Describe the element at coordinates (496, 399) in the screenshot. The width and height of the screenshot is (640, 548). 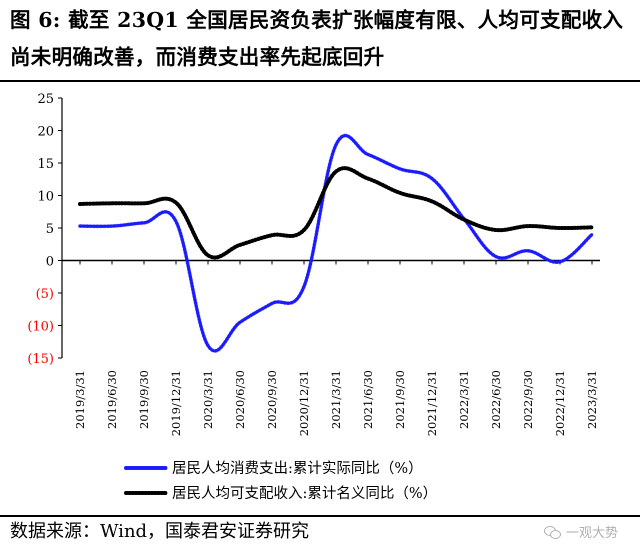
I see `x-tick-label: 2022/6/30` at that location.